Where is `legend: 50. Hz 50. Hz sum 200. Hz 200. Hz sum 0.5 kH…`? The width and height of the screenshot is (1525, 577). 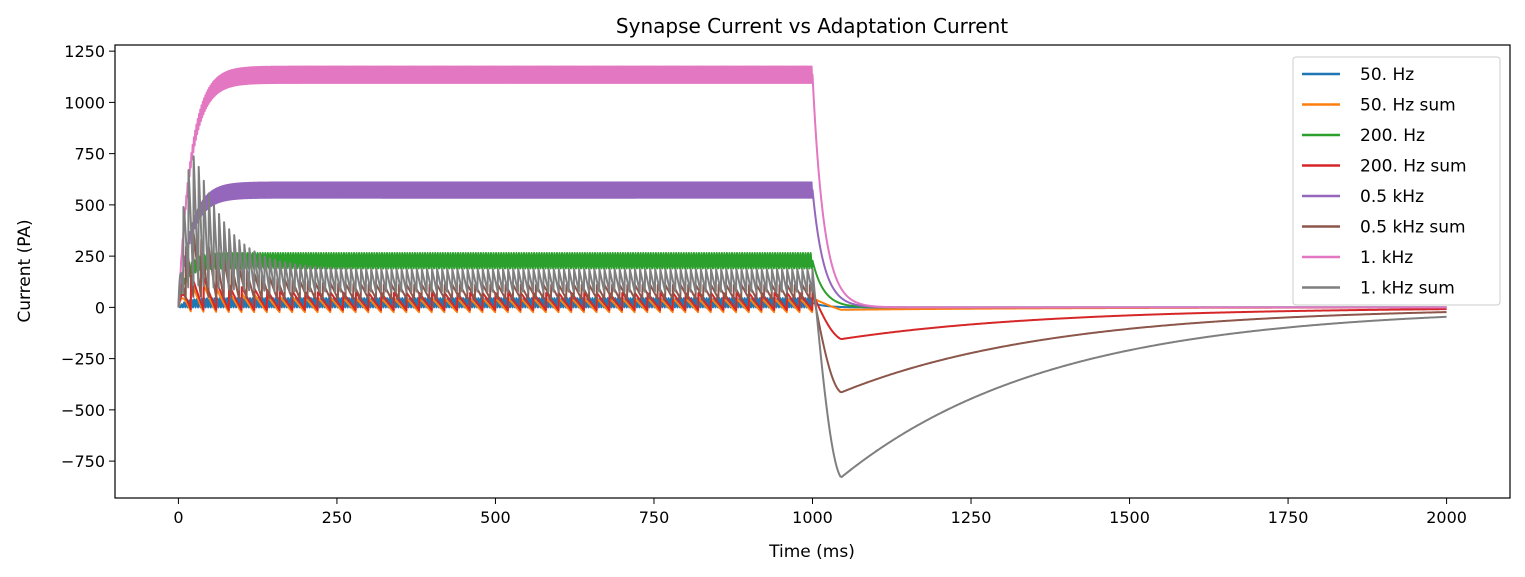 legend: 50. Hz 50. Hz sum 200. Hz 200. Hz sum 0.5 kH… is located at coordinates (1396, 181).